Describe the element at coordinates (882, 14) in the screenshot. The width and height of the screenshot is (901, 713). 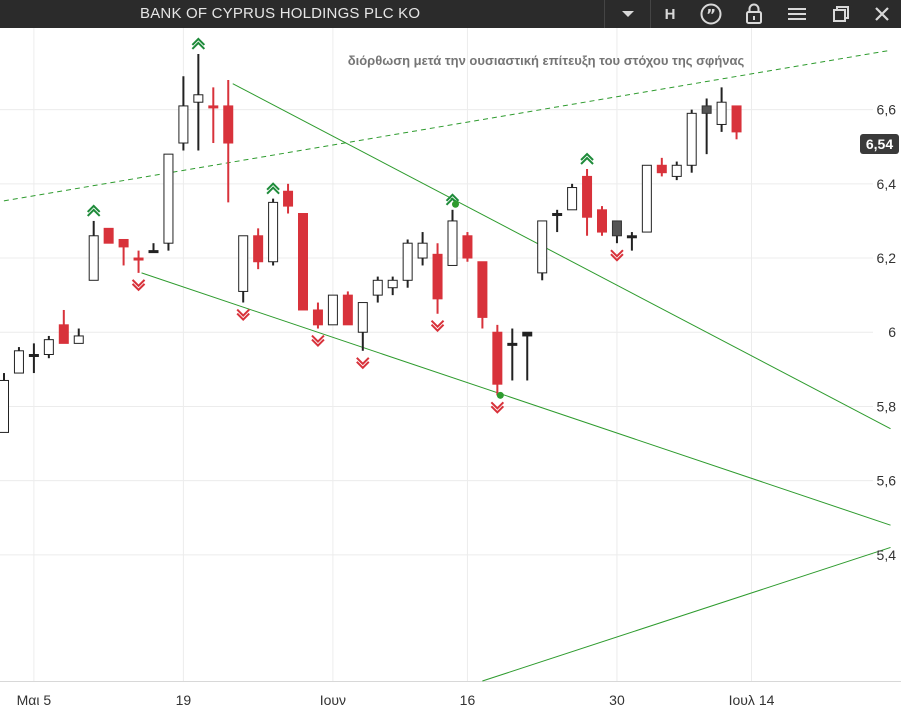
I see `close-icon` at that location.